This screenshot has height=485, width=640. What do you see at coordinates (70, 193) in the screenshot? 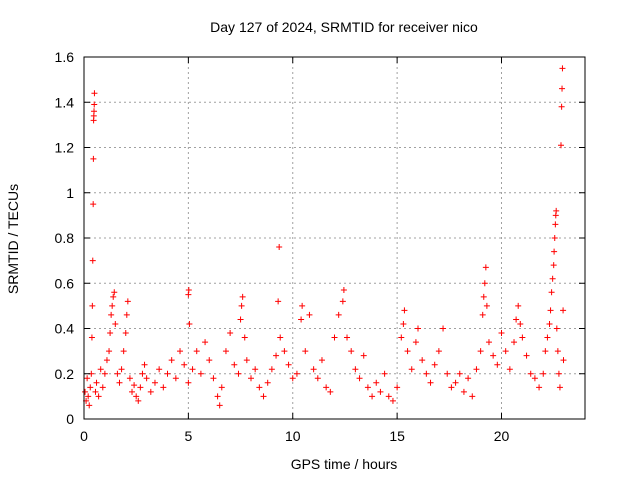
I see `y-tick-label: 1` at bounding box center [70, 193].